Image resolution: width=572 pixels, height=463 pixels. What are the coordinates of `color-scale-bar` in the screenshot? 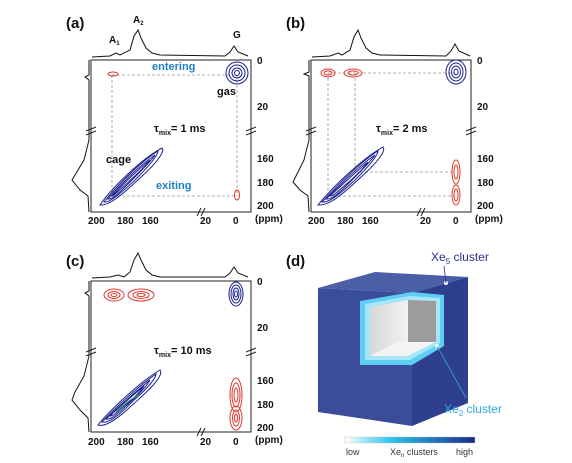 It's located at (410, 440).